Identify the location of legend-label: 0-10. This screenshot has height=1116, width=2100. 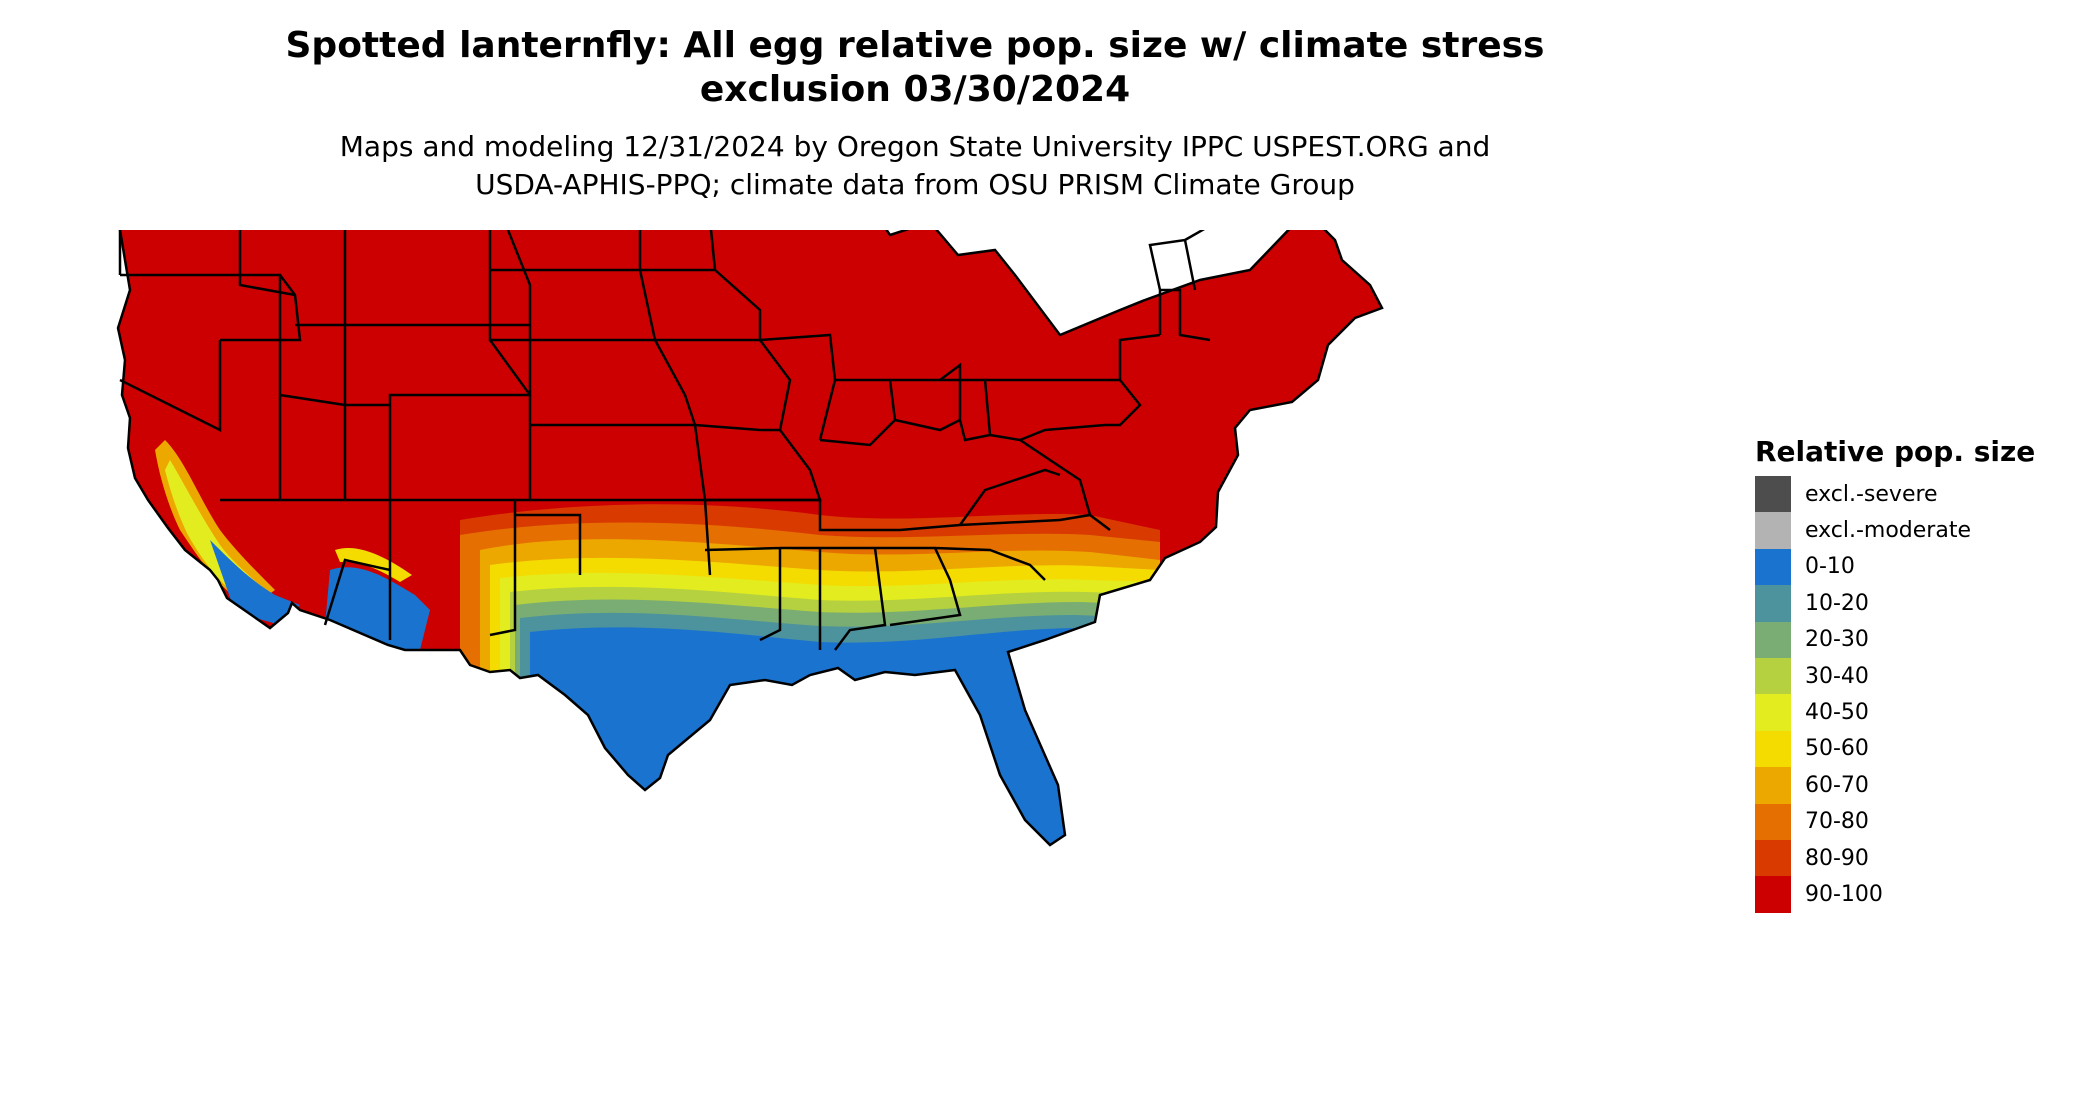
(1830, 567).